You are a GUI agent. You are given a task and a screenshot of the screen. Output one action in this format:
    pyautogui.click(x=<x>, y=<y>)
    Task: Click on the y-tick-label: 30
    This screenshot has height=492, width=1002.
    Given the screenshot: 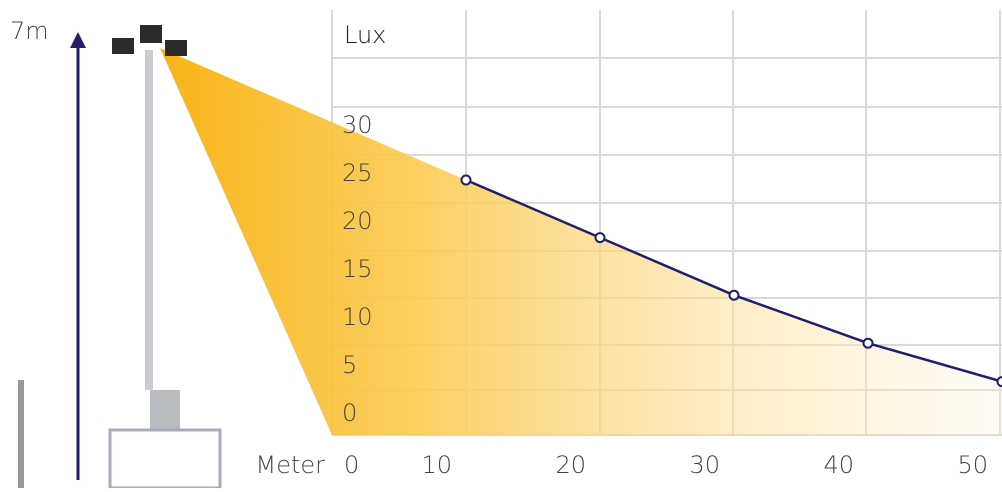 What is the action you would take?
    pyautogui.click(x=357, y=125)
    